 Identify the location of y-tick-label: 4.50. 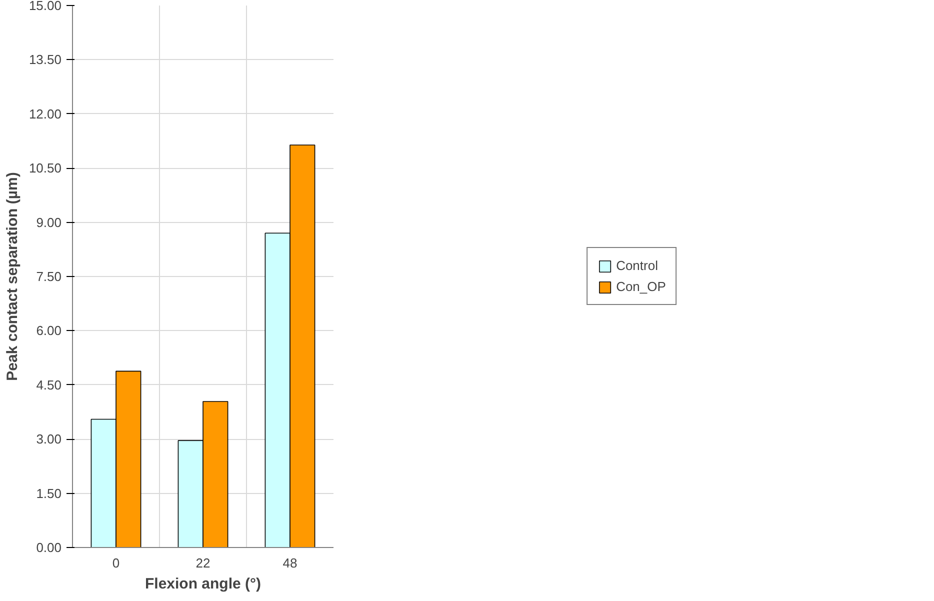
(49, 384).